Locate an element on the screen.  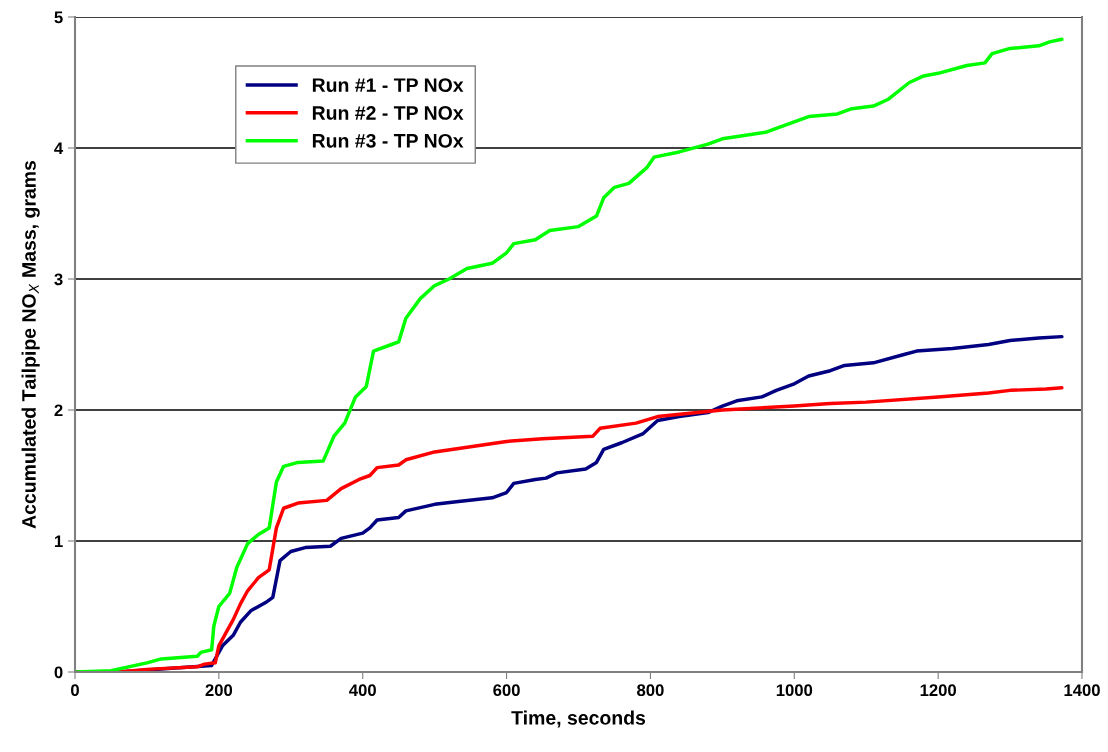
x-tick-label: 0 is located at coordinates (75, 690).